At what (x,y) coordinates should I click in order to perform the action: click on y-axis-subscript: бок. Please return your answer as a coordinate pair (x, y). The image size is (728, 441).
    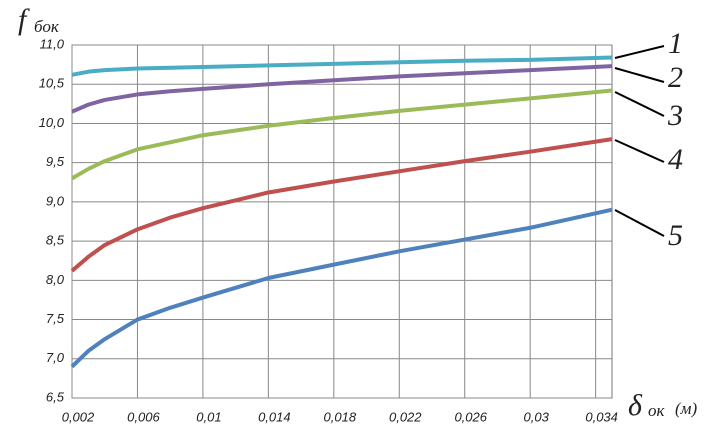
    Looking at the image, I should click on (47, 26).